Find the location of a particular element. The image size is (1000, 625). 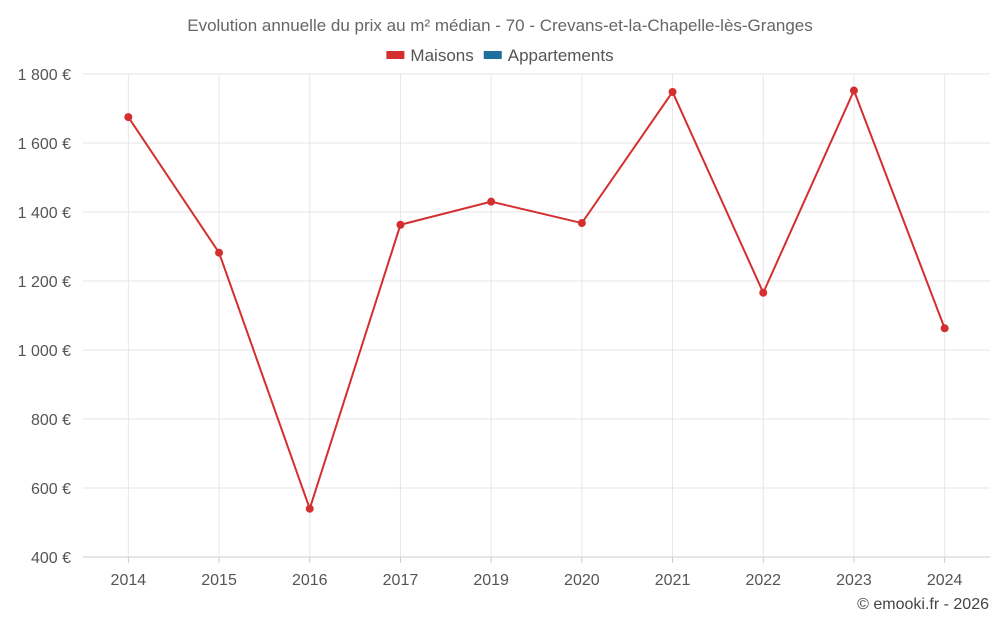

legend-label: Appartements is located at coordinates (561, 55).